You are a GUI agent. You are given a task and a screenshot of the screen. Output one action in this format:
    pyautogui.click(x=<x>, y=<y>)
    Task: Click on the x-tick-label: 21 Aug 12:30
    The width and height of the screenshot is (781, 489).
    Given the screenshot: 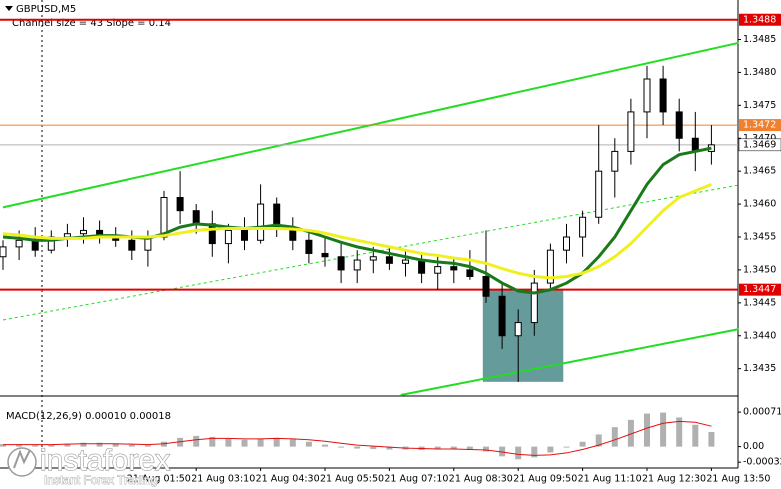 What is the action you would take?
    pyautogui.click(x=674, y=479)
    